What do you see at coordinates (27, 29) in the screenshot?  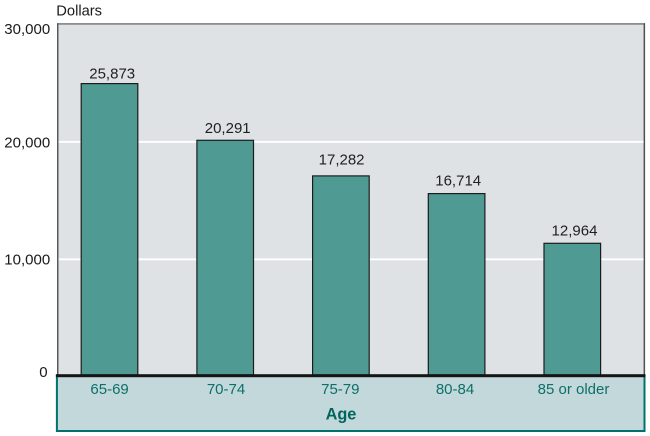 I see `svg-text: 30,000` at bounding box center [27, 29].